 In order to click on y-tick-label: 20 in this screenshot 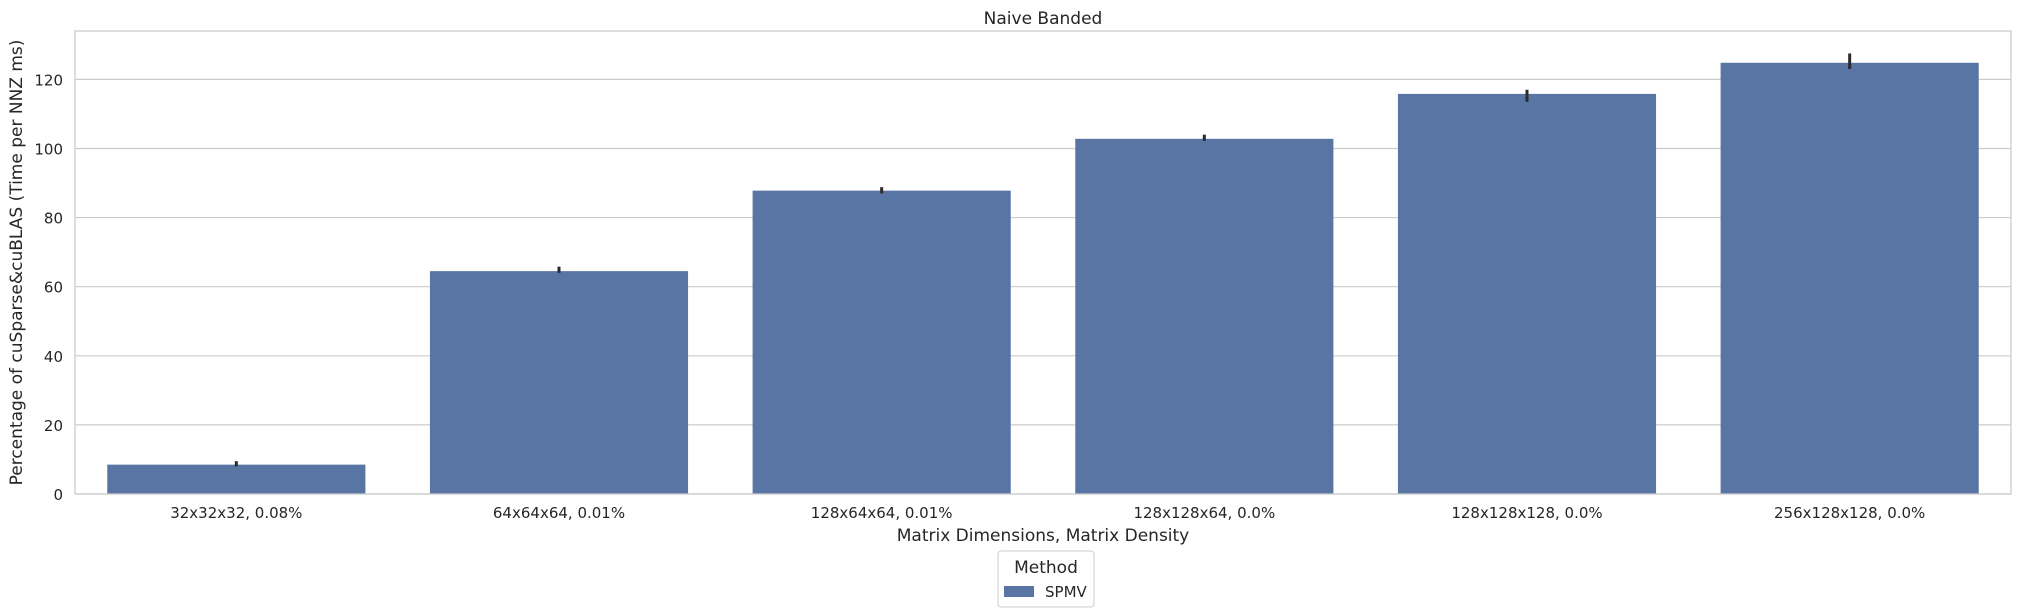, I will do `click(53, 426)`.